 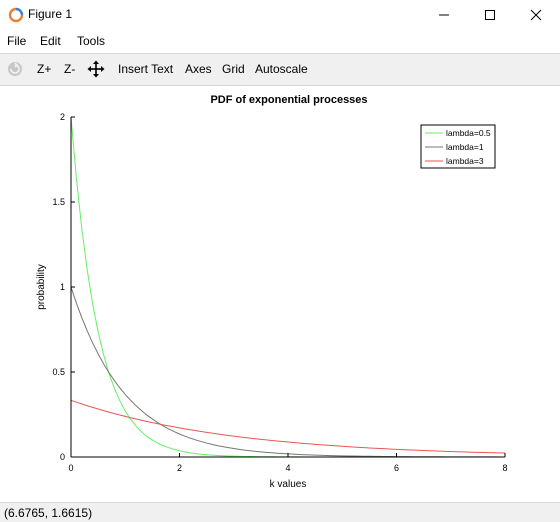 I want to click on y-tick-label: 1.5, so click(x=58, y=202).